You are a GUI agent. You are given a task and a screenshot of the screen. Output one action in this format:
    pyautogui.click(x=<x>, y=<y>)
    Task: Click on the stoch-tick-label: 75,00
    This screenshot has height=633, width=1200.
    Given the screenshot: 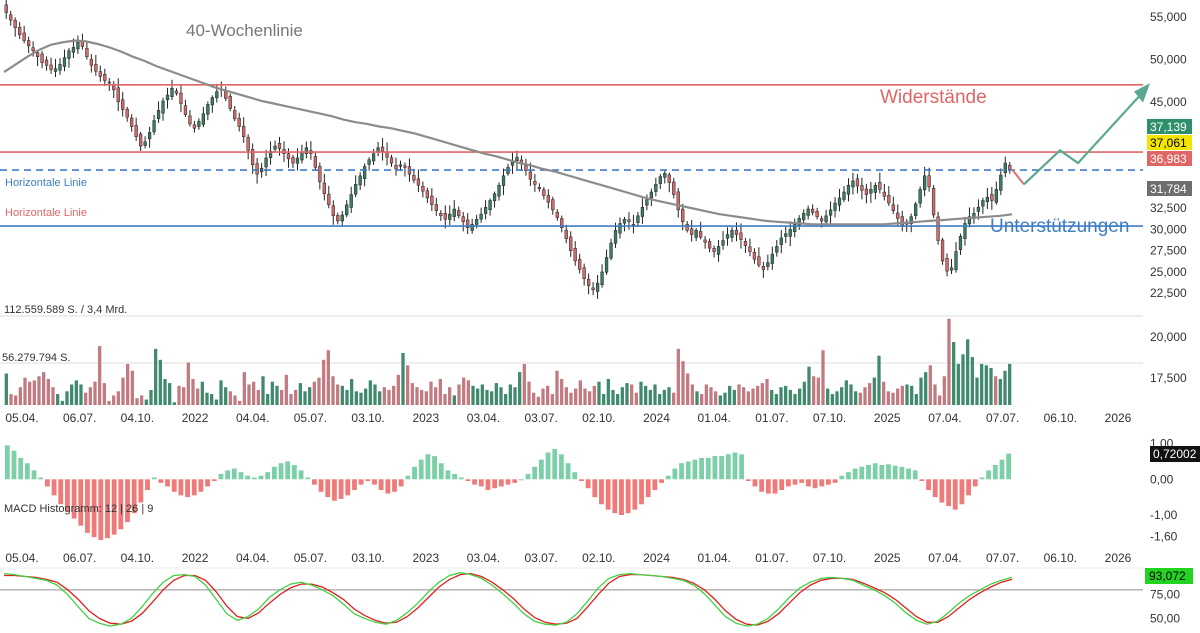 What is the action you would take?
    pyautogui.click(x=1165, y=595)
    